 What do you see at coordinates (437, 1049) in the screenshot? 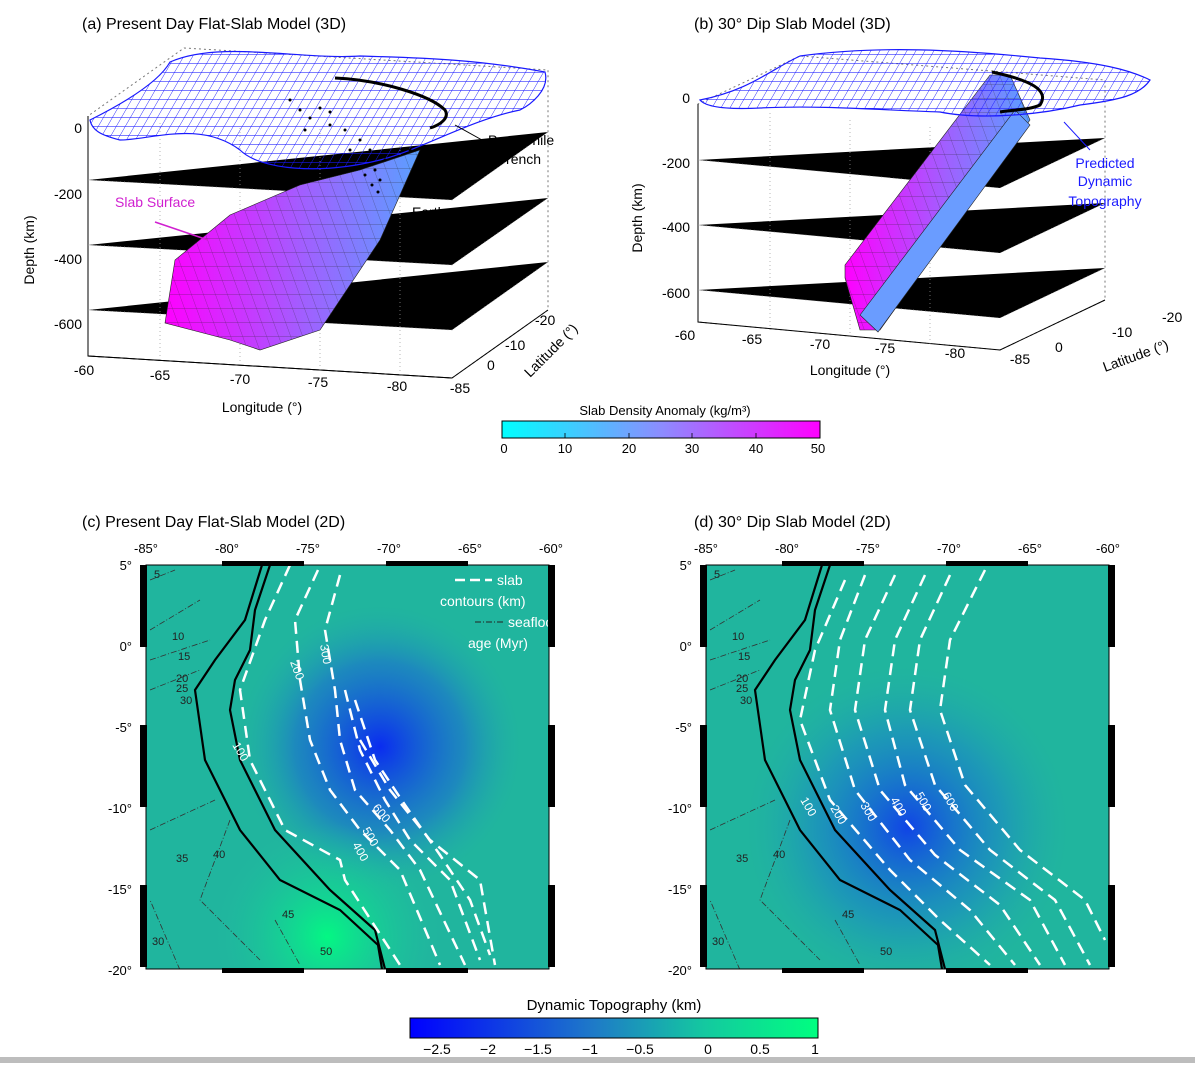
I see `tick: −2.5` at bounding box center [437, 1049].